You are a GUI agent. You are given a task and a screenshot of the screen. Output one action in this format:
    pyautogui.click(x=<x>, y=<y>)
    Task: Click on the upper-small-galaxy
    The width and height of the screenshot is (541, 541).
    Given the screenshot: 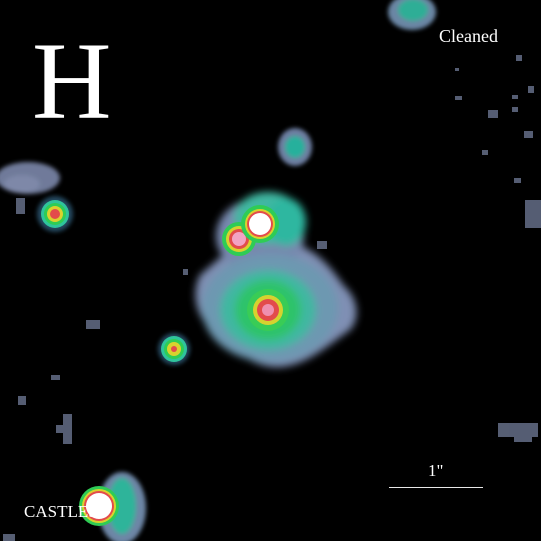 What is the action you would take?
    pyautogui.click(x=295, y=147)
    